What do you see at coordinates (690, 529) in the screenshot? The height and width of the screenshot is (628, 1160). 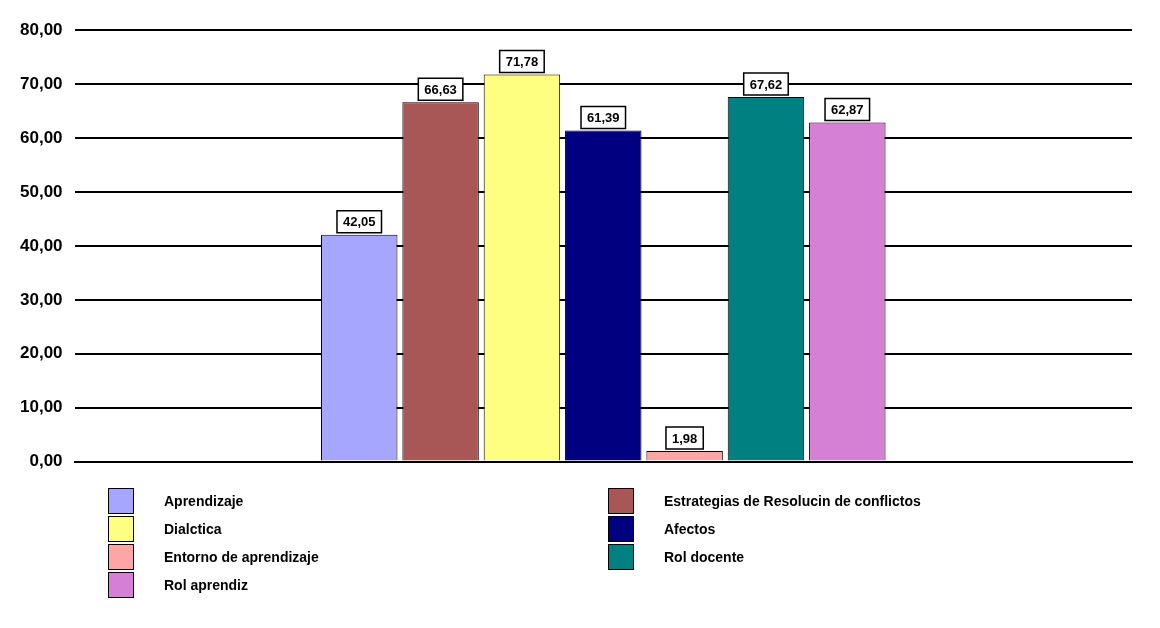 I see `legend-label: Afectos` at bounding box center [690, 529].